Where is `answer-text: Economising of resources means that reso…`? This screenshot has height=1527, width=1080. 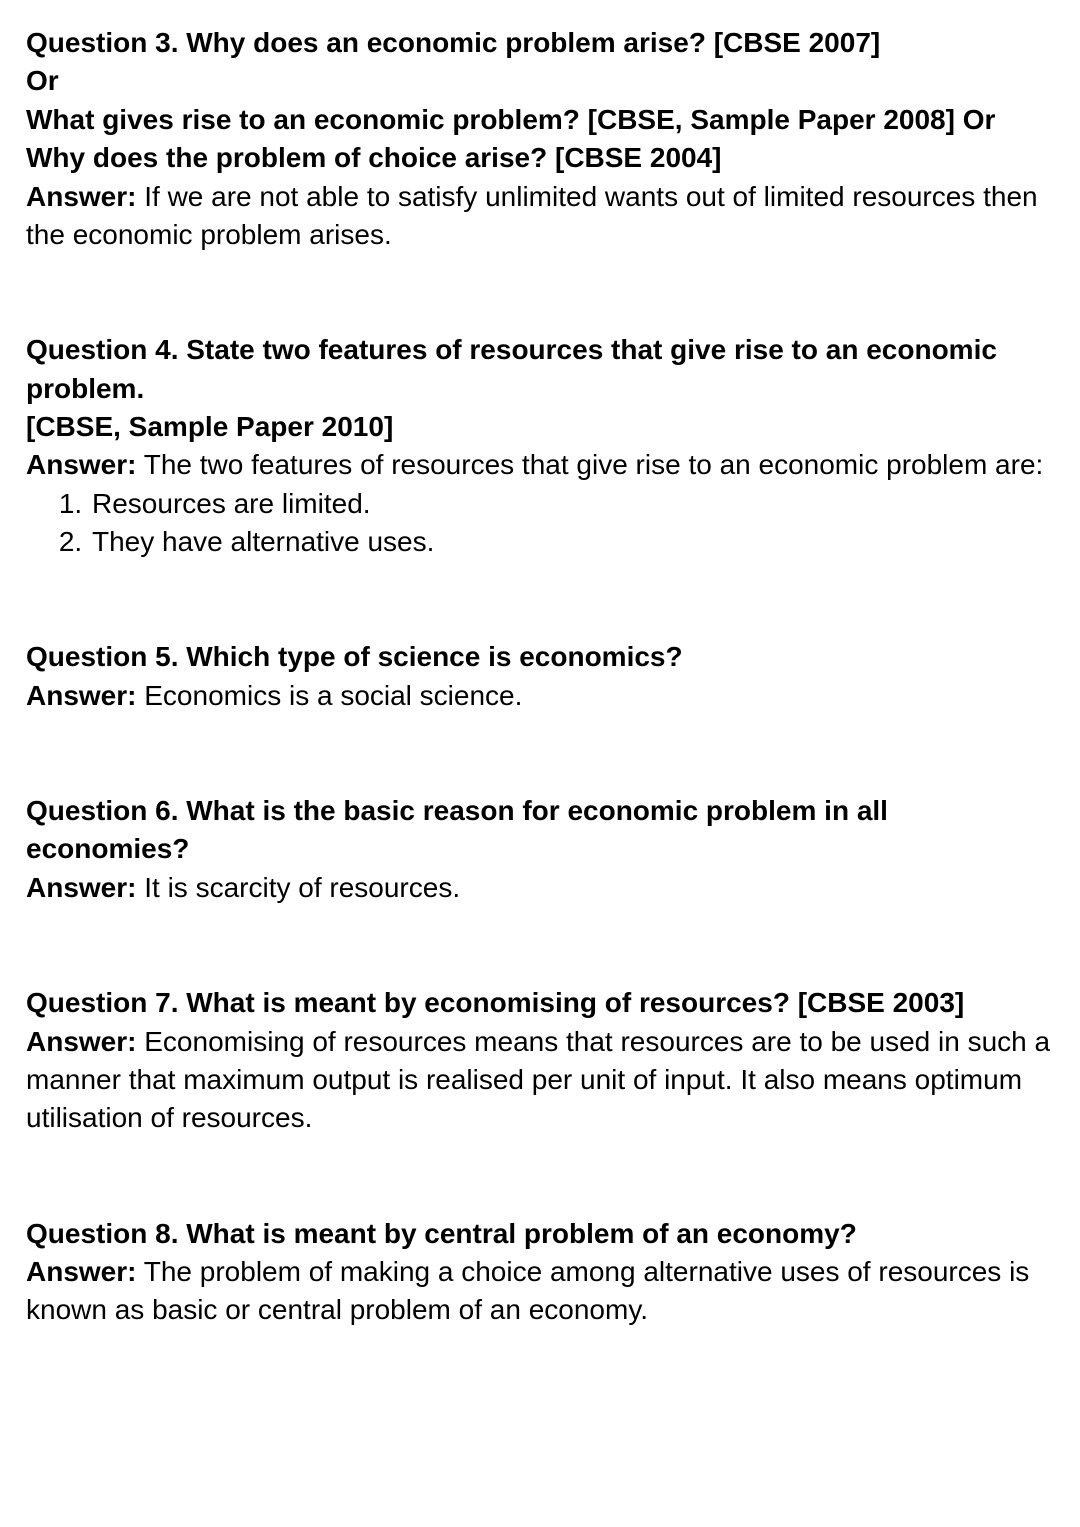
answer-text: Economising of resources means that reso… is located at coordinates (538, 1079).